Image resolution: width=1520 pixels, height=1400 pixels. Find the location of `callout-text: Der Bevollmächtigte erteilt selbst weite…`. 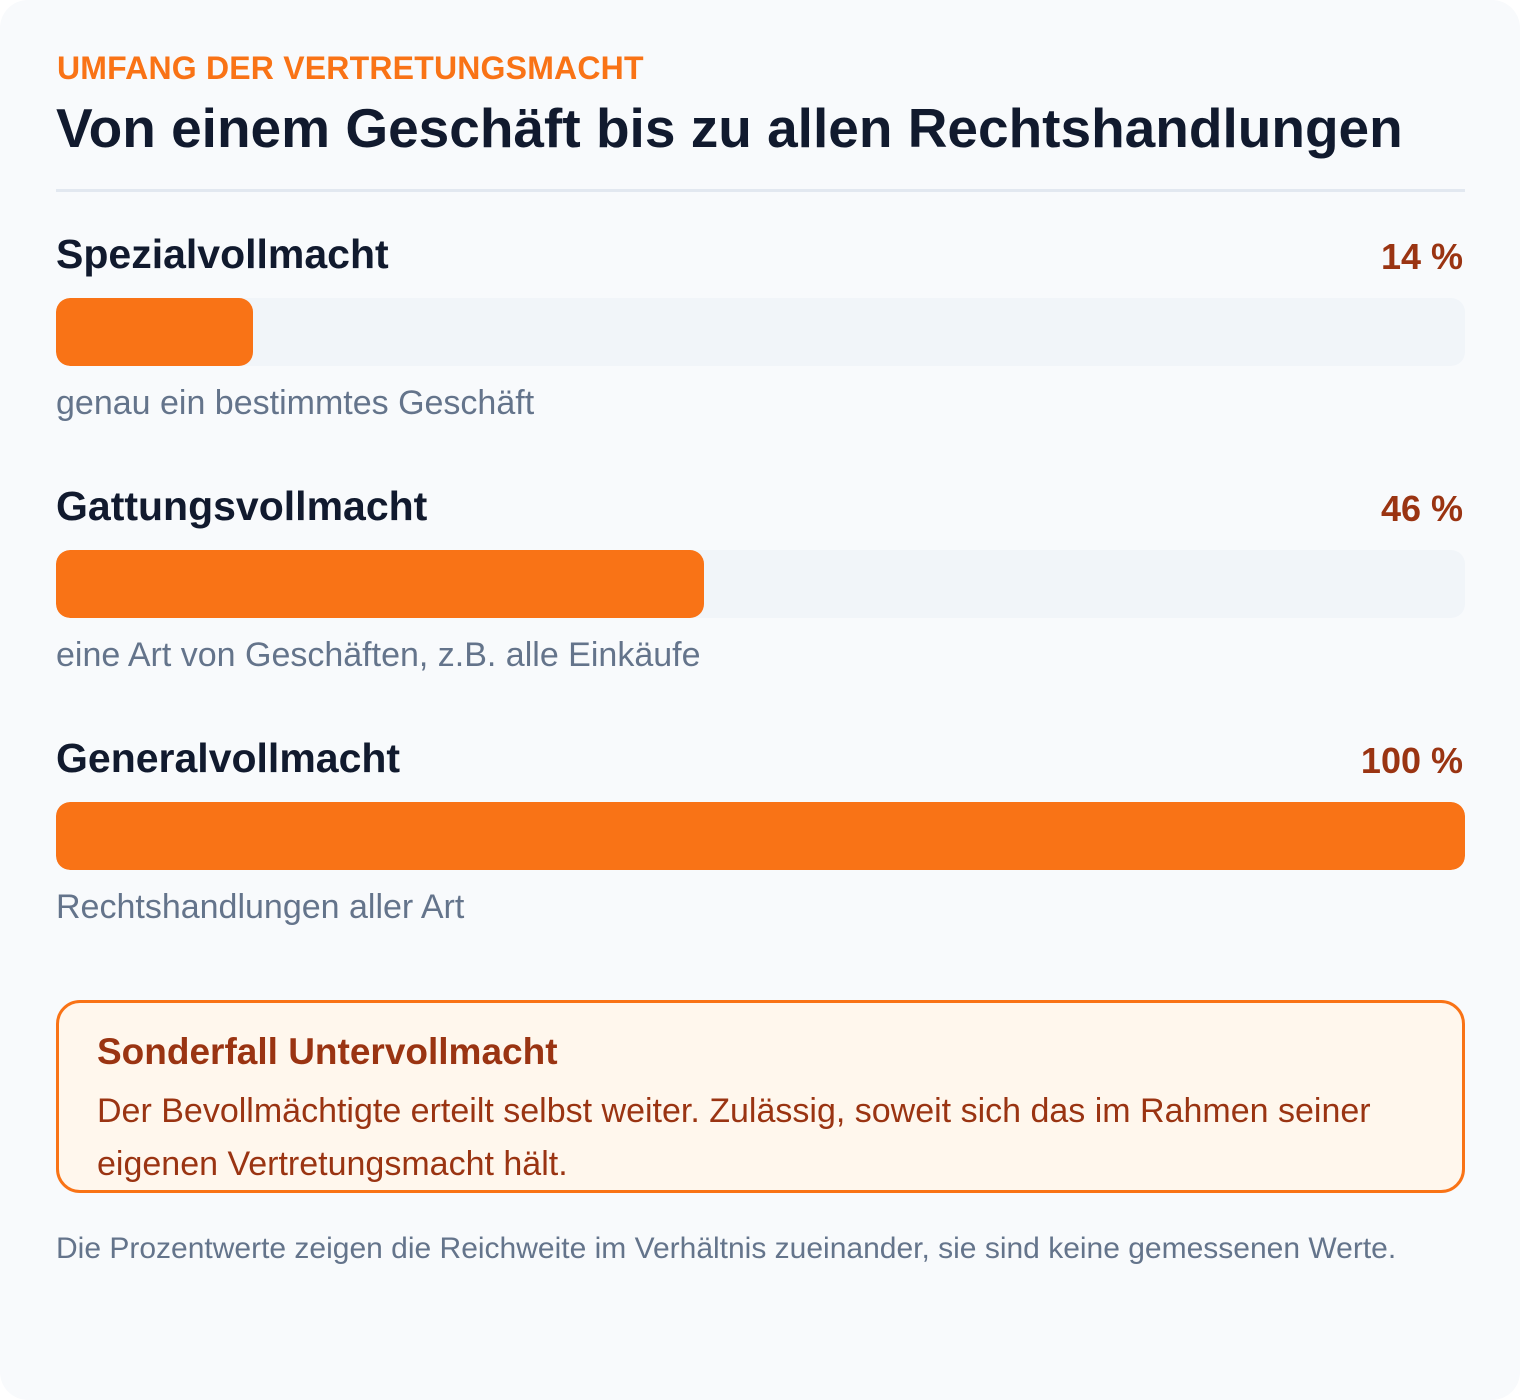

callout-text: Der Bevollmächtigte erteilt selbst weite… is located at coordinates (734, 1137).